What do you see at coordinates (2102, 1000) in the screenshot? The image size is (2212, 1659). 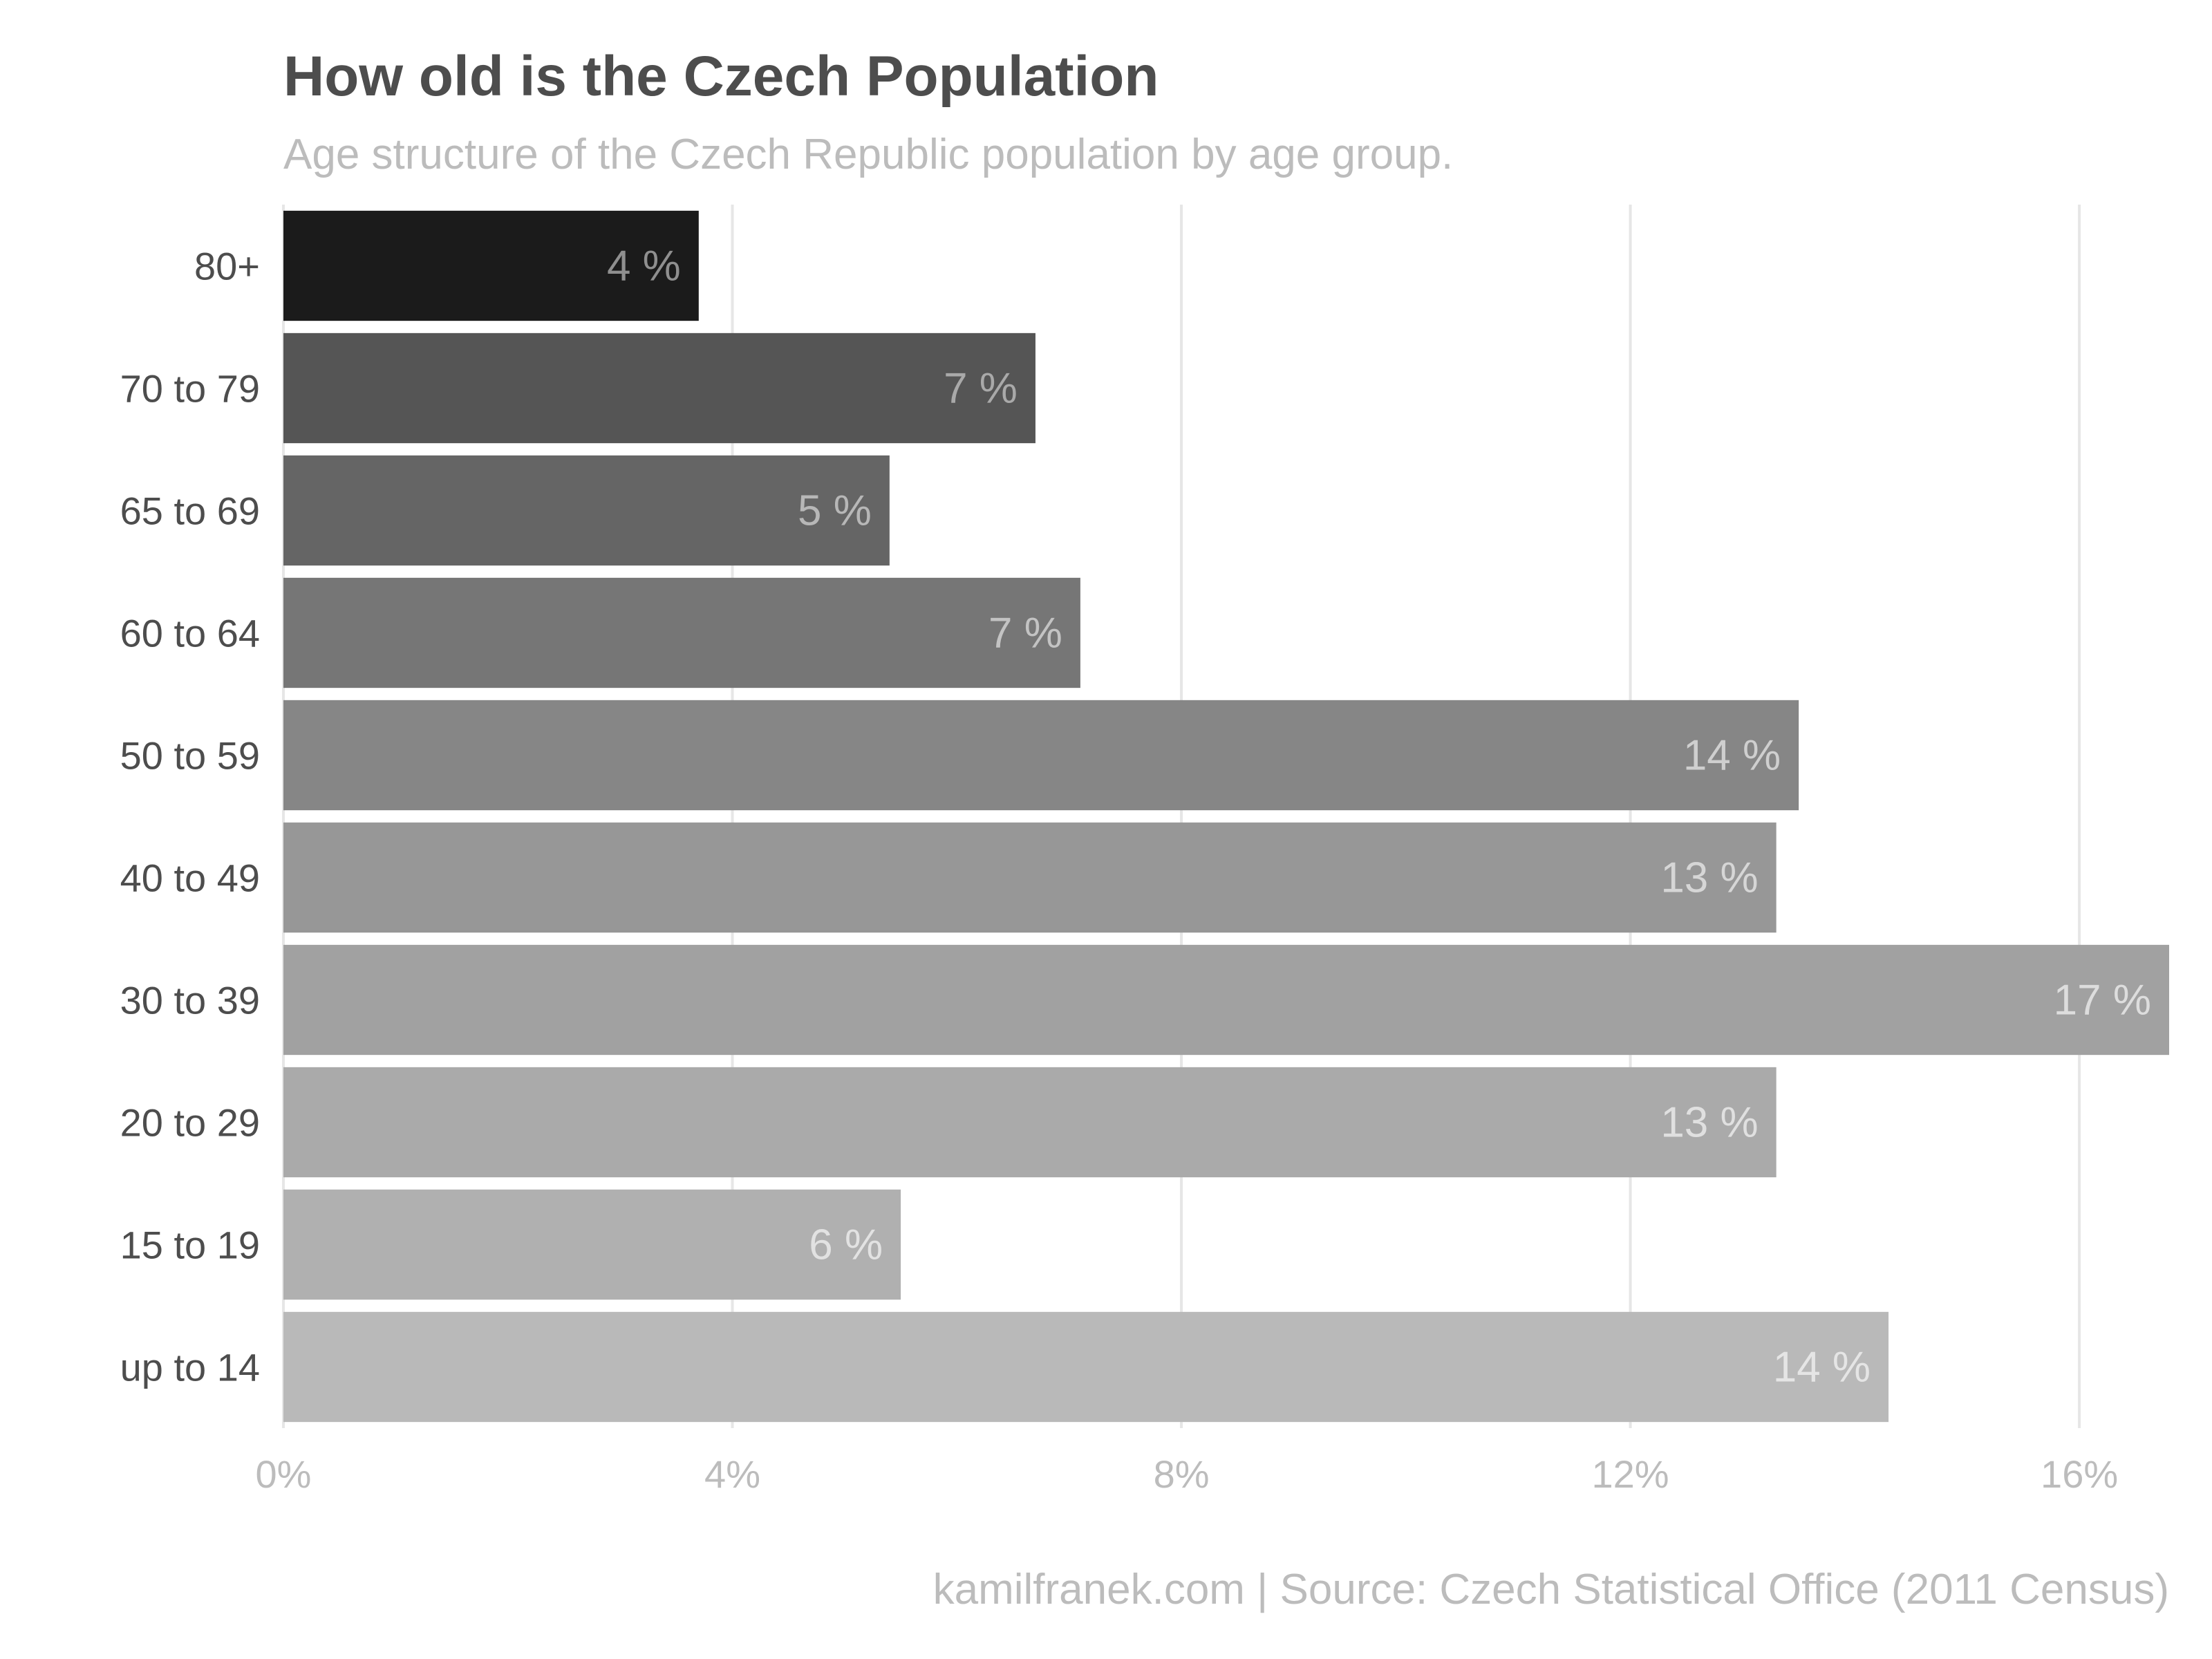 I see `bar-value-label: 17 %` at bounding box center [2102, 1000].